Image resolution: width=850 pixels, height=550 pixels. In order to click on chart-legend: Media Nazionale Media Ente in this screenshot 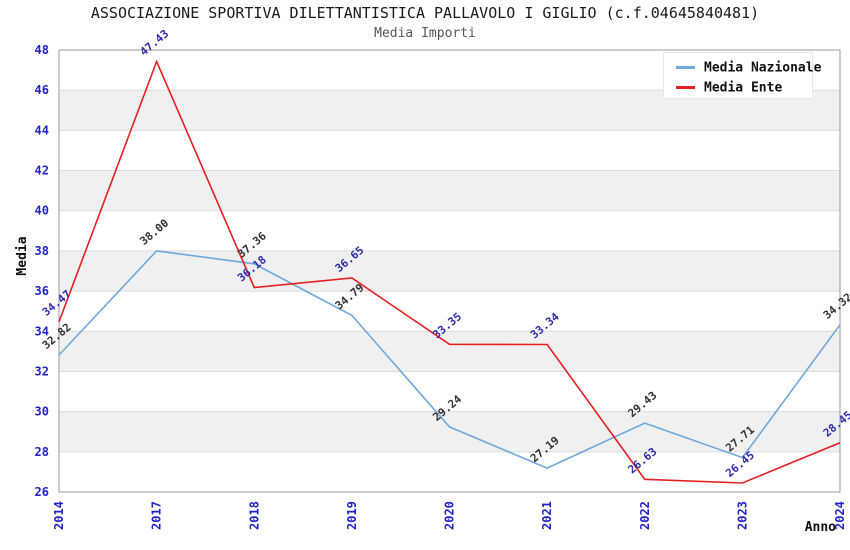, I will do `click(742, 75)`.